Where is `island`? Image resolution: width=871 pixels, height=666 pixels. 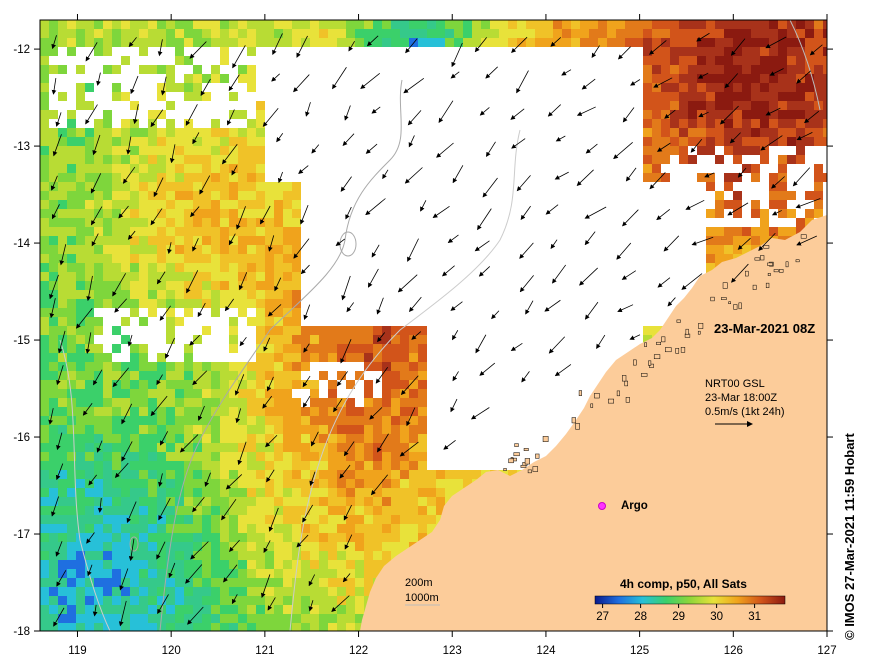 island is located at coordinates (663, 339).